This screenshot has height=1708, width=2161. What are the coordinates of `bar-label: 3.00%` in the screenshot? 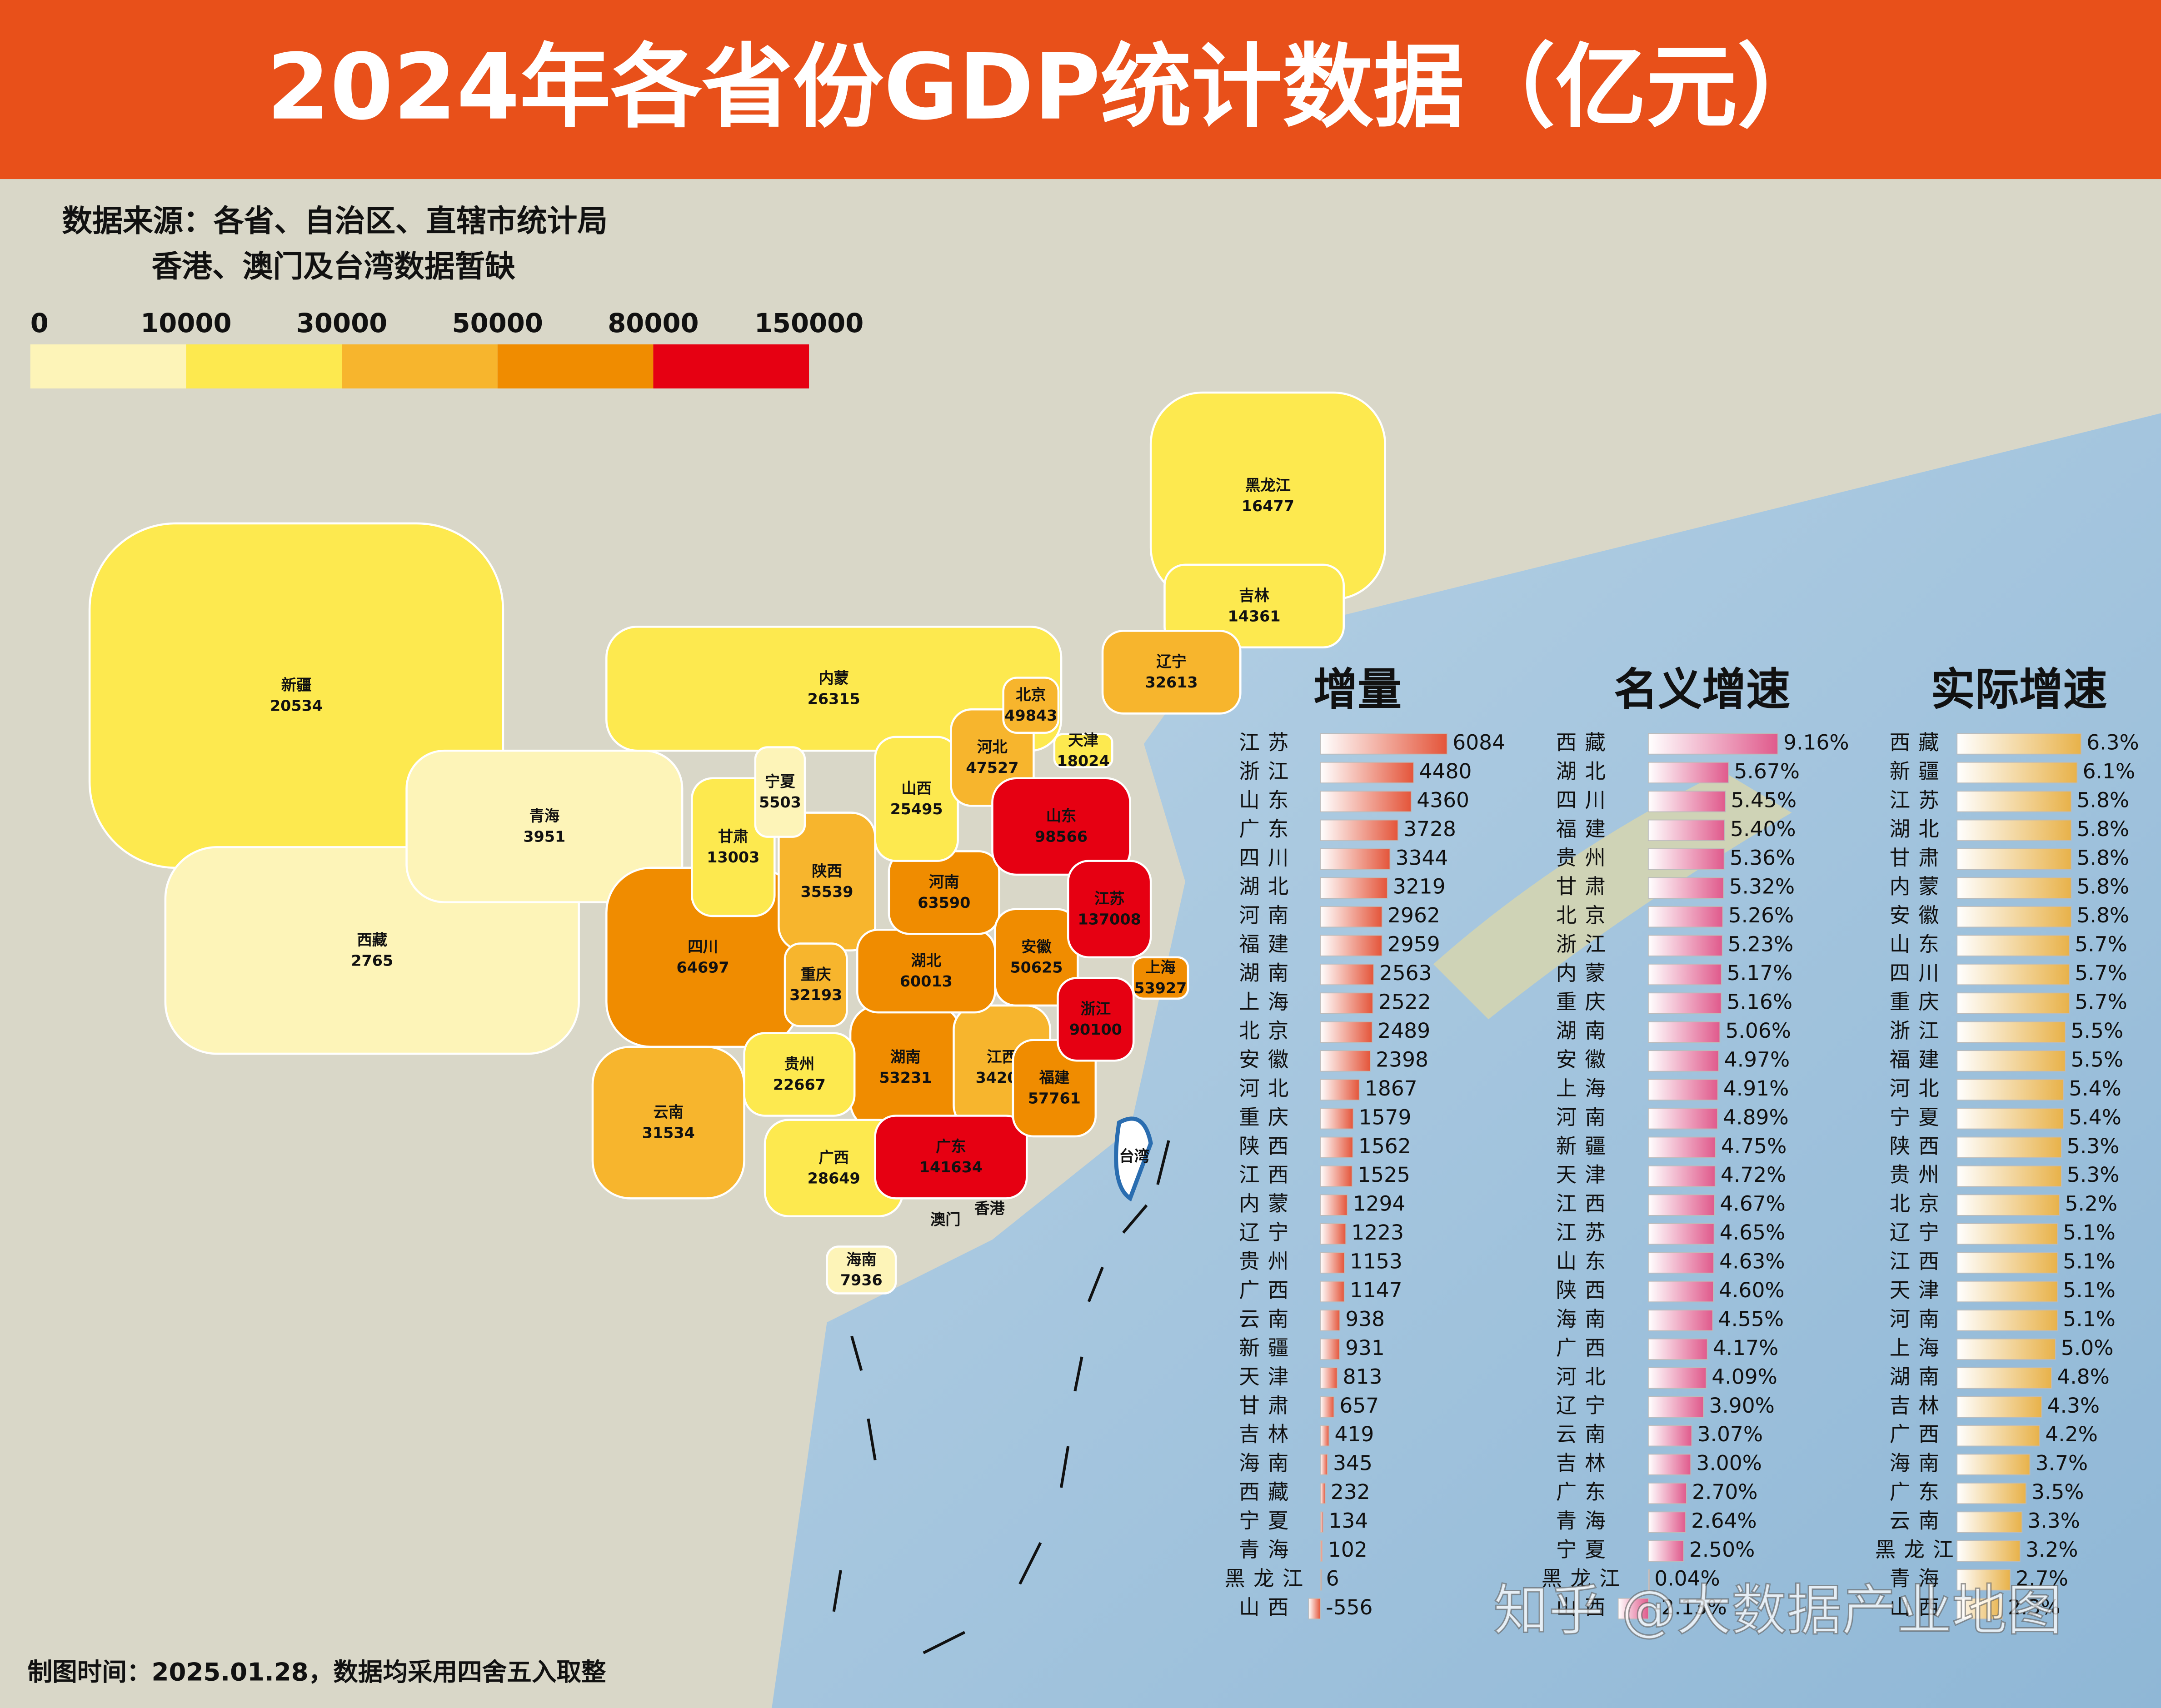 It's located at (1729, 1463).